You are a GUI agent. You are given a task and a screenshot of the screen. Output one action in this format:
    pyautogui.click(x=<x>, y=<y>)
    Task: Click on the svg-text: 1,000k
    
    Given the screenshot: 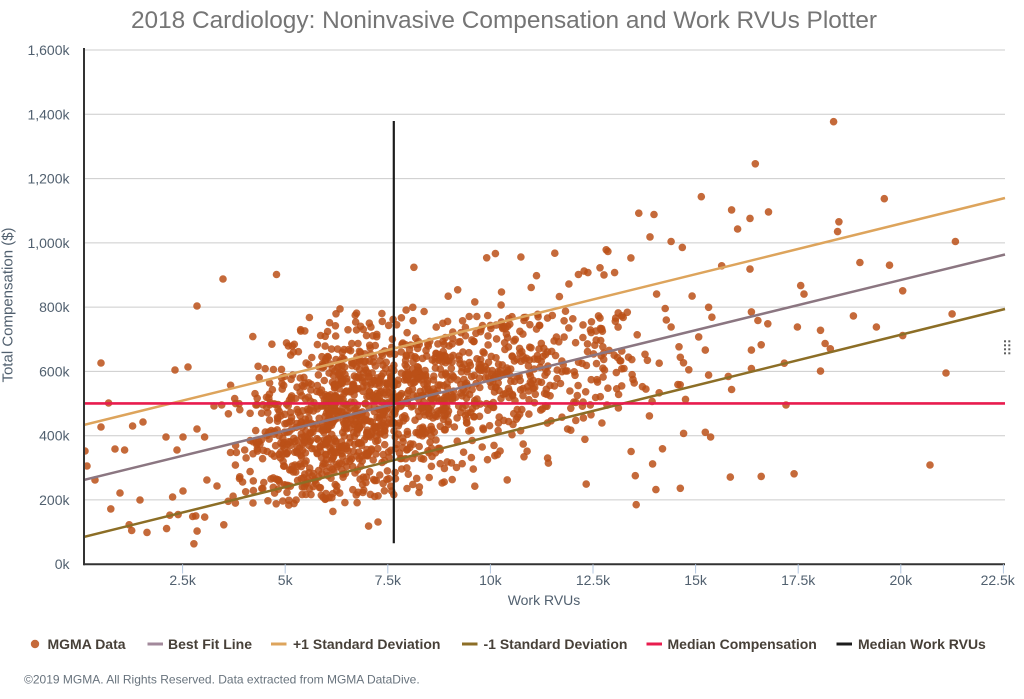 What is the action you would take?
    pyautogui.click(x=48, y=243)
    